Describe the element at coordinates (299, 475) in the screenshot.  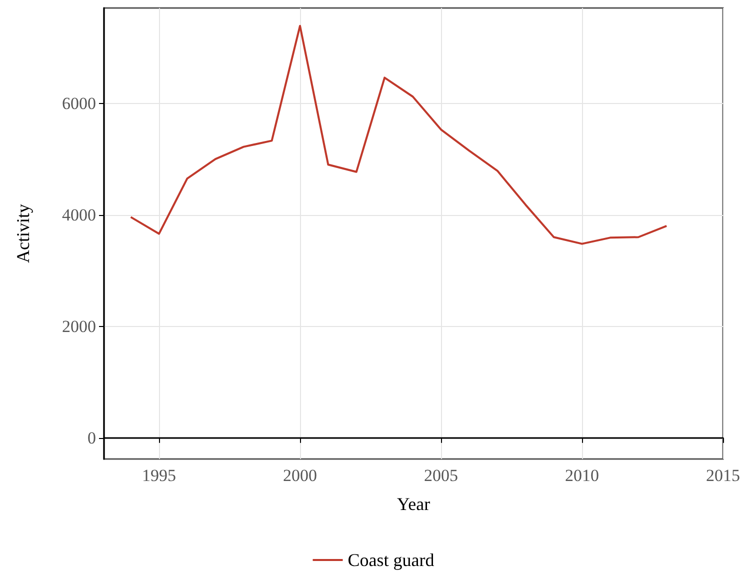
I see `x-tick-label: 2000` at that location.